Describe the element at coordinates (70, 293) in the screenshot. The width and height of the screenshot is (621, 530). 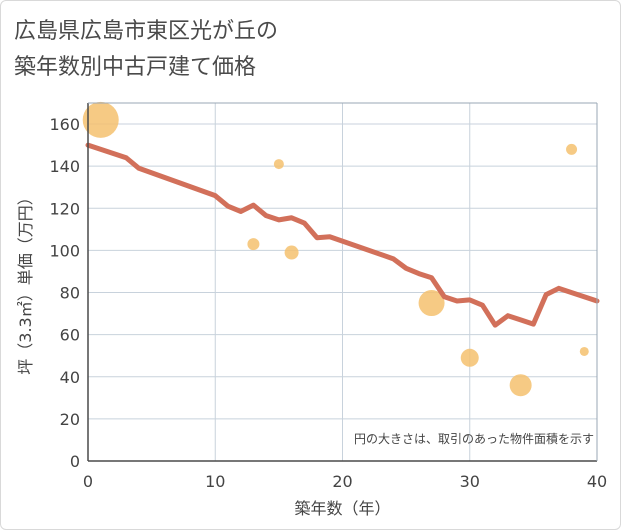
I see `y-tick-label: 80` at that location.